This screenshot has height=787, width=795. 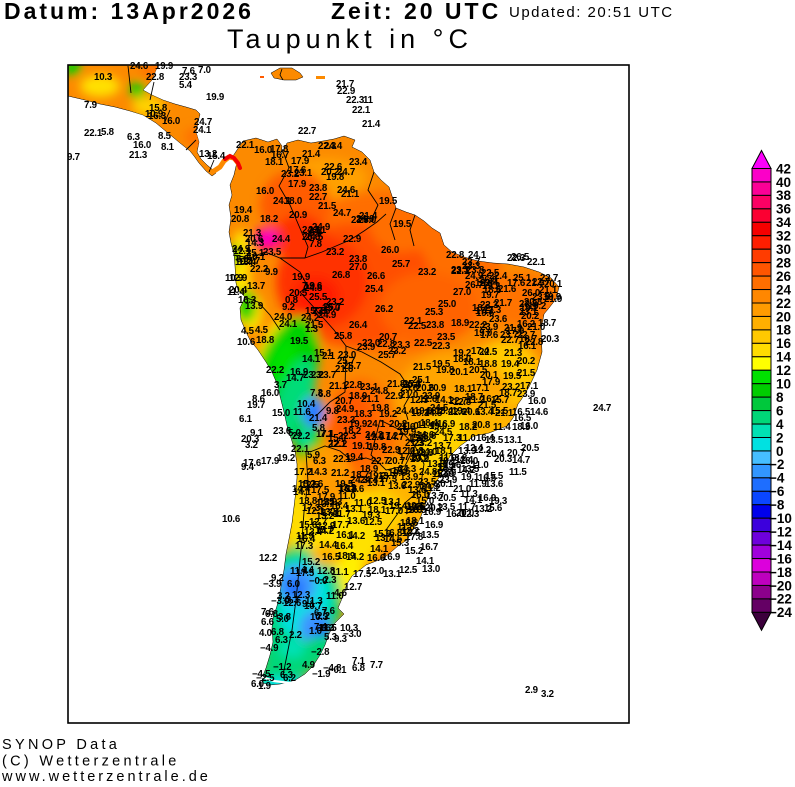 What do you see at coordinates (335, 596) in the screenshot?
I see `svg-text: 11.0` at bounding box center [335, 596].